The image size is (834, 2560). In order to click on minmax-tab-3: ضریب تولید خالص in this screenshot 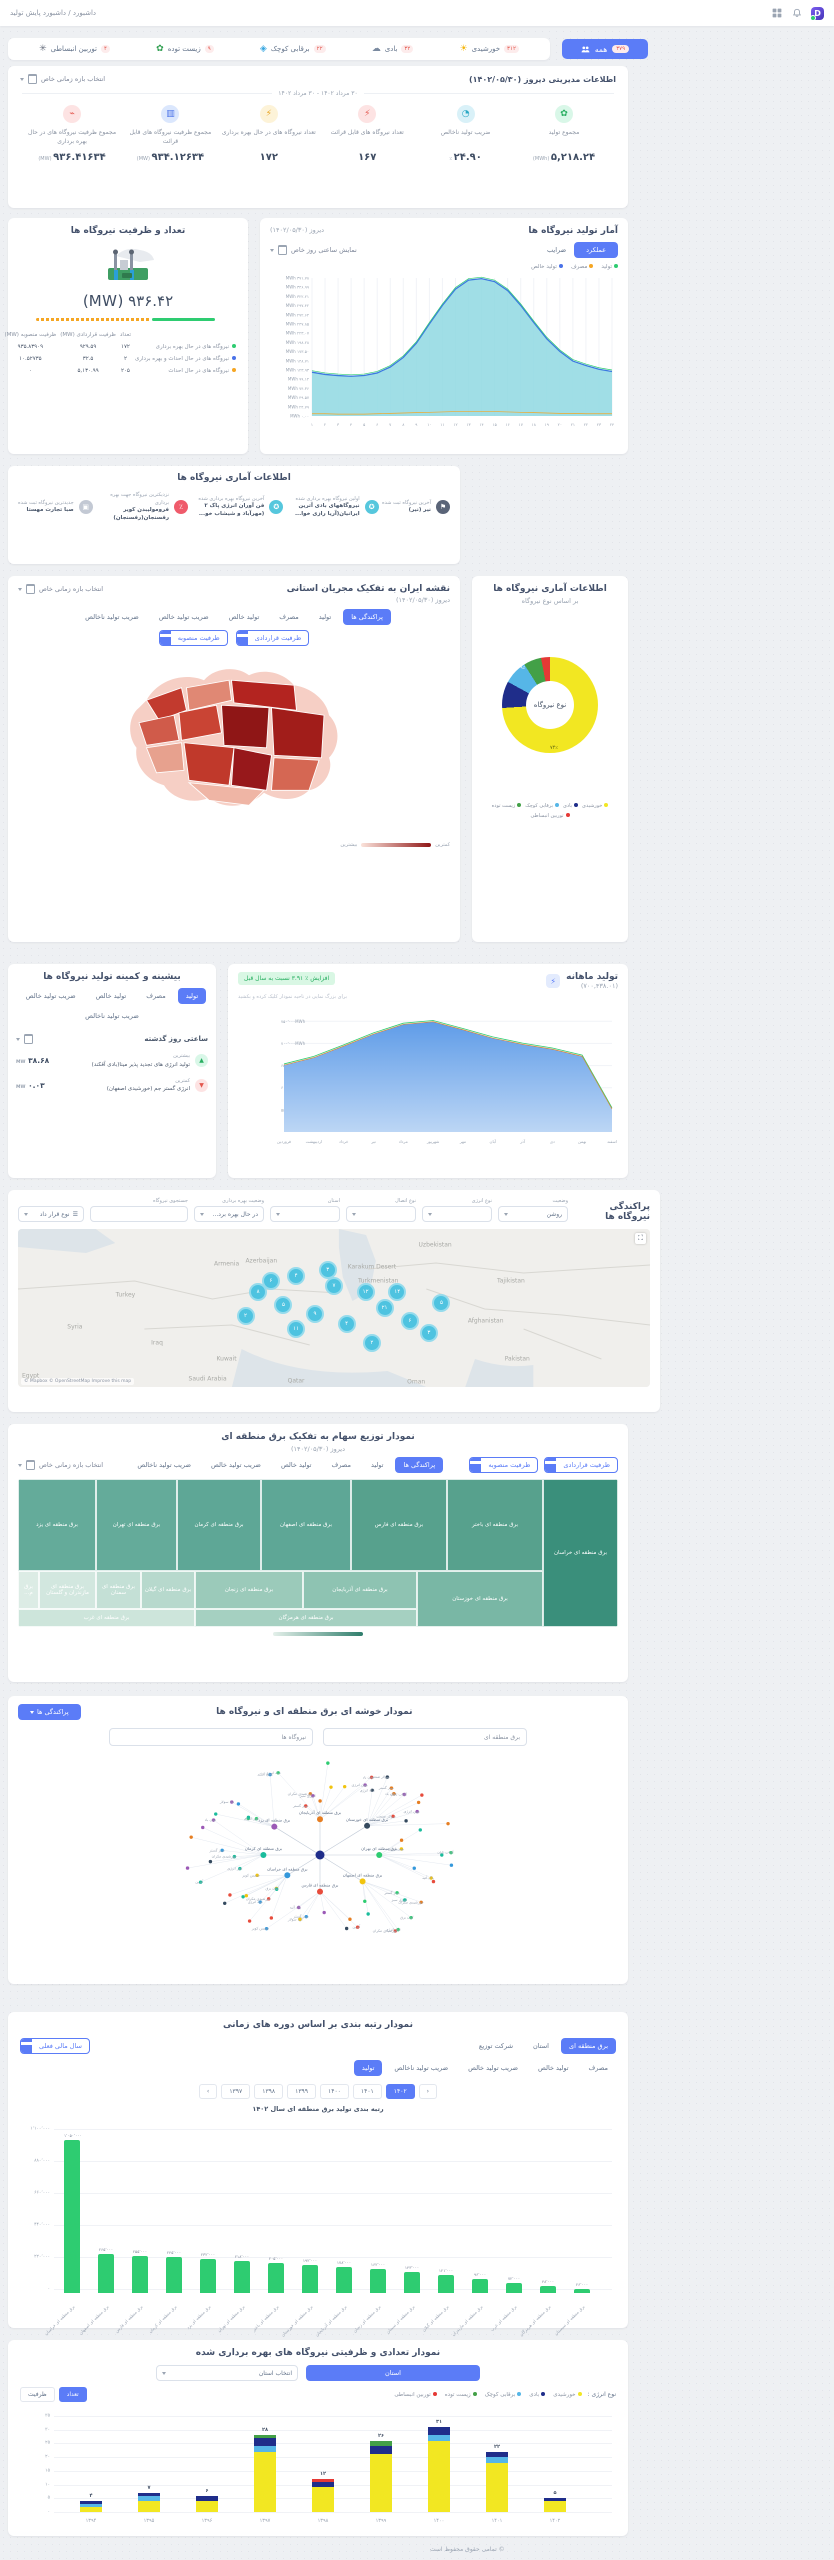, I will do `click(50, 996)`.